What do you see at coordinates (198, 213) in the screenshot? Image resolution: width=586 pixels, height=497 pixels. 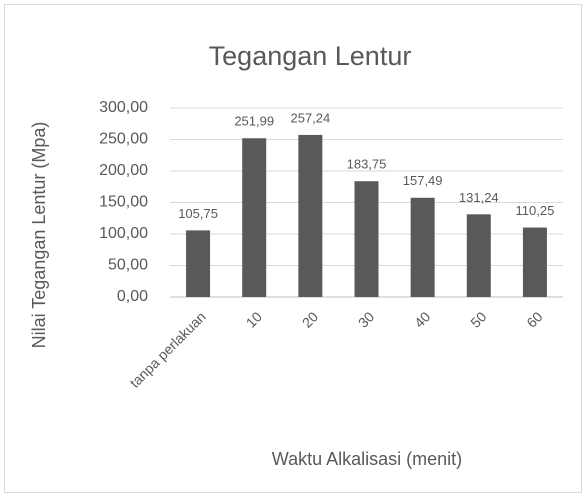 I see `value-label: 105,75` at bounding box center [198, 213].